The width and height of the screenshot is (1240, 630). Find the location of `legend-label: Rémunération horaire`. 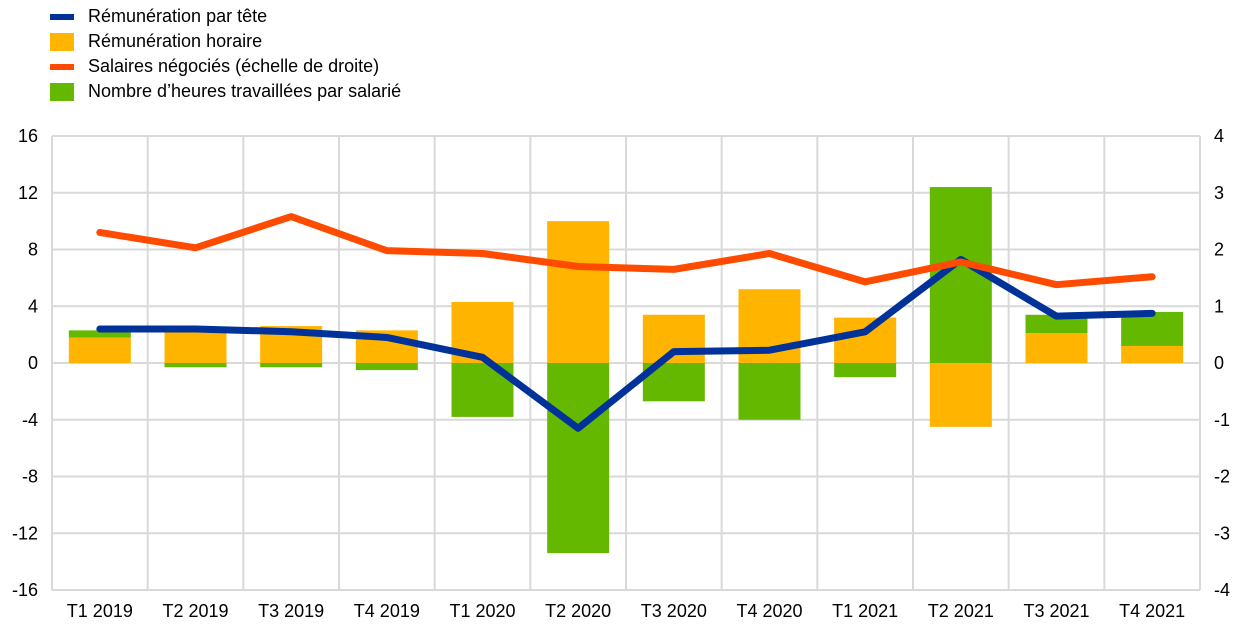

legend-label: Rémunération horaire is located at coordinates (175, 41).